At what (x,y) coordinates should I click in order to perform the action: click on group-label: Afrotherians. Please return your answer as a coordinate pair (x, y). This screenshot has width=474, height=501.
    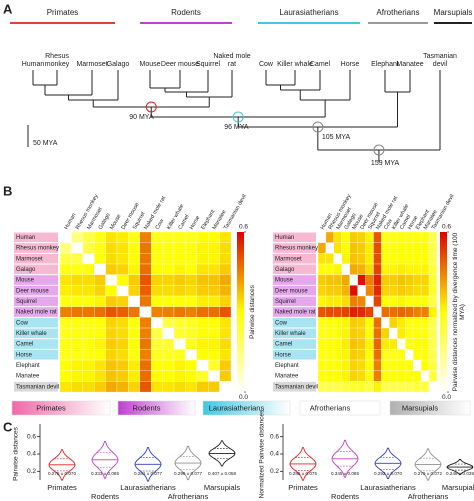
    Looking at the image, I should click on (397, 12).